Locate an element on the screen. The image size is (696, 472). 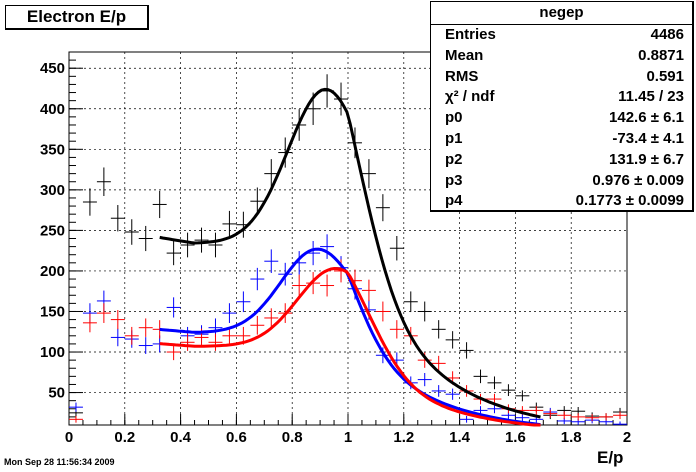
y-tick-label: 400 is located at coordinates (52, 109).